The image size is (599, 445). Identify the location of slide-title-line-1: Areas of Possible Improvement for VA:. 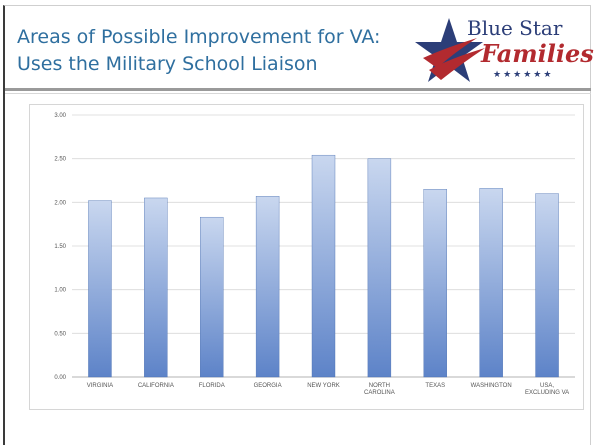
(199, 37).